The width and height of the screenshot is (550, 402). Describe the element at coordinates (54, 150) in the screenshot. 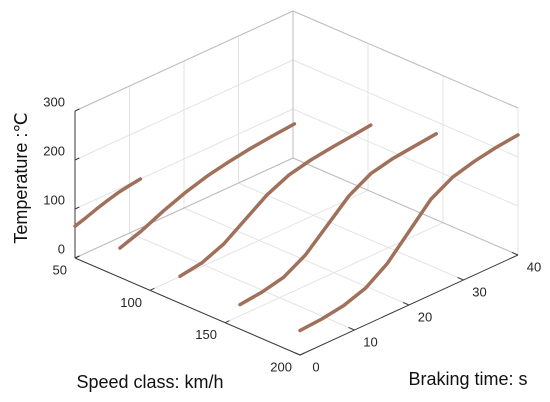

I see `z-tick-label: 200` at that location.